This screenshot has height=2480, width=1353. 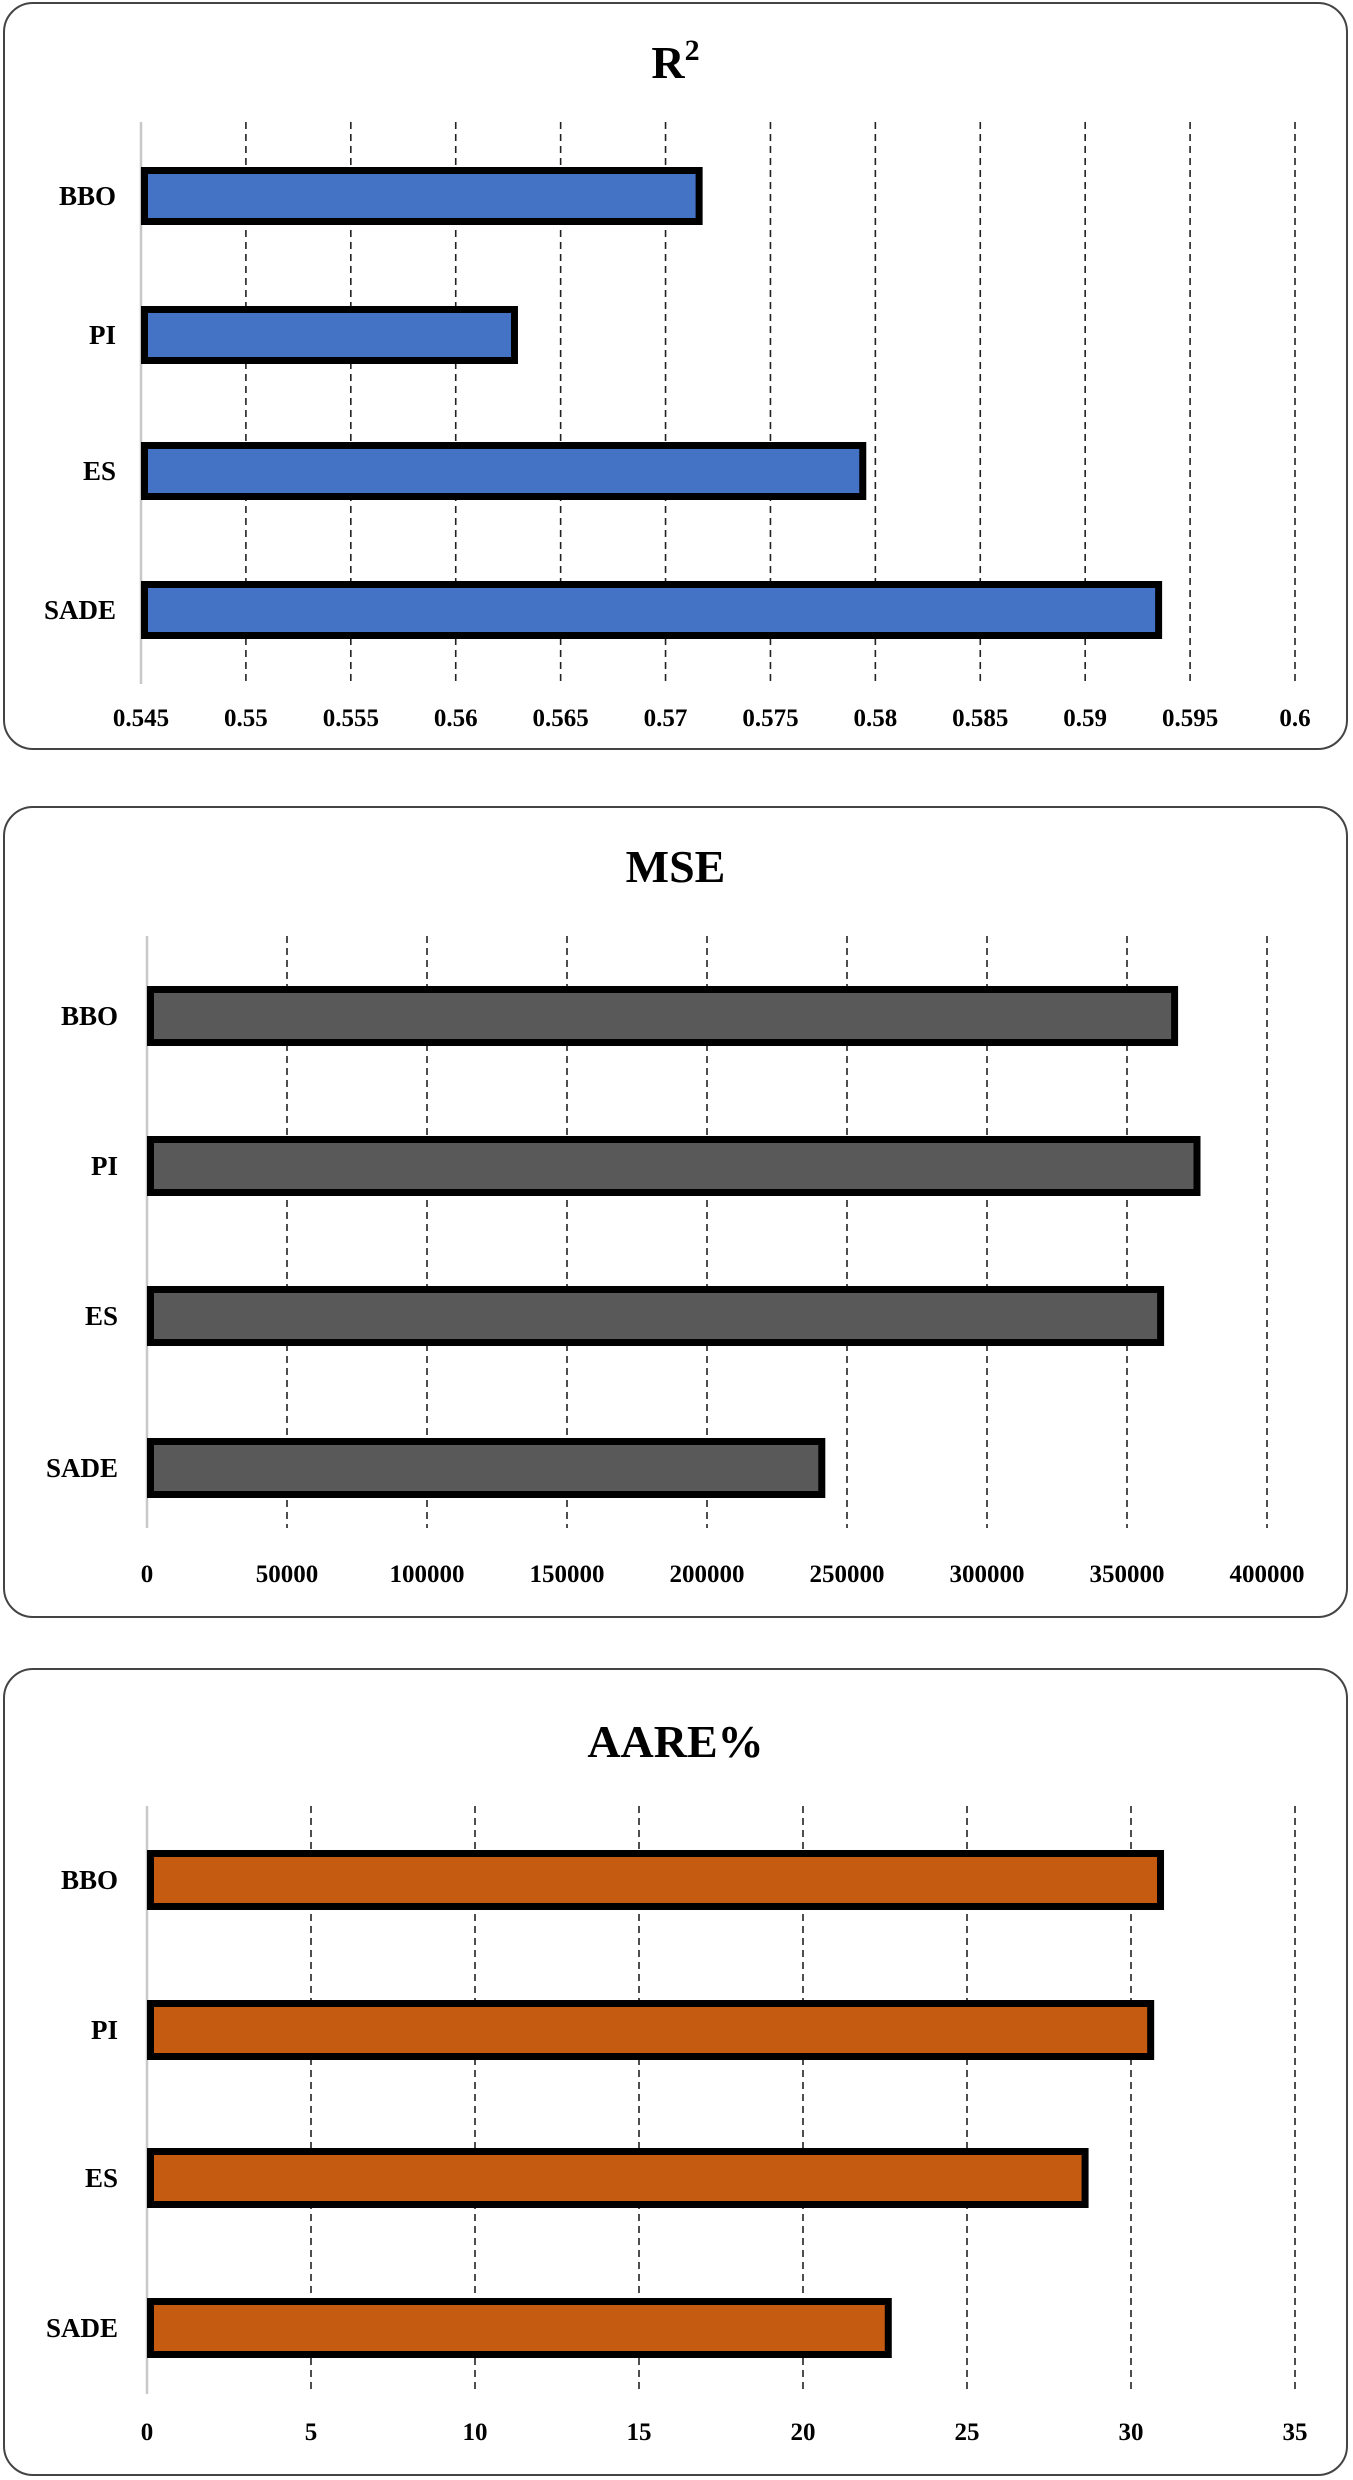 What do you see at coordinates (475, 2432) in the screenshot?
I see `aare-tick-label: 10` at bounding box center [475, 2432].